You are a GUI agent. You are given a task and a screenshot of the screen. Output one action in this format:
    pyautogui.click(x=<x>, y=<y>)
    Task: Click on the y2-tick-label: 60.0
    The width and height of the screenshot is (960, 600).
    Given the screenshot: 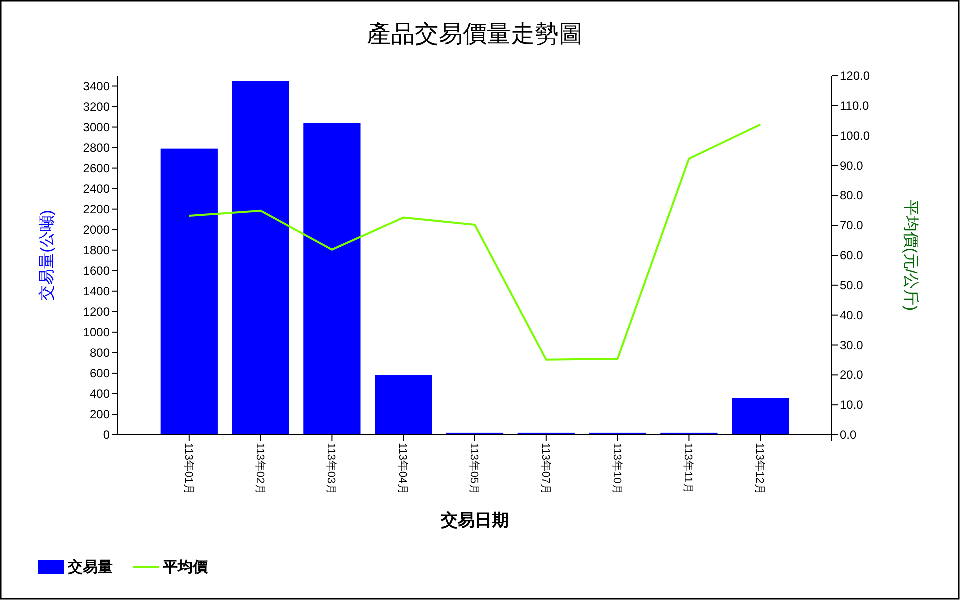 What is the action you would take?
    pyautogui.click(x=852, y=255)
    